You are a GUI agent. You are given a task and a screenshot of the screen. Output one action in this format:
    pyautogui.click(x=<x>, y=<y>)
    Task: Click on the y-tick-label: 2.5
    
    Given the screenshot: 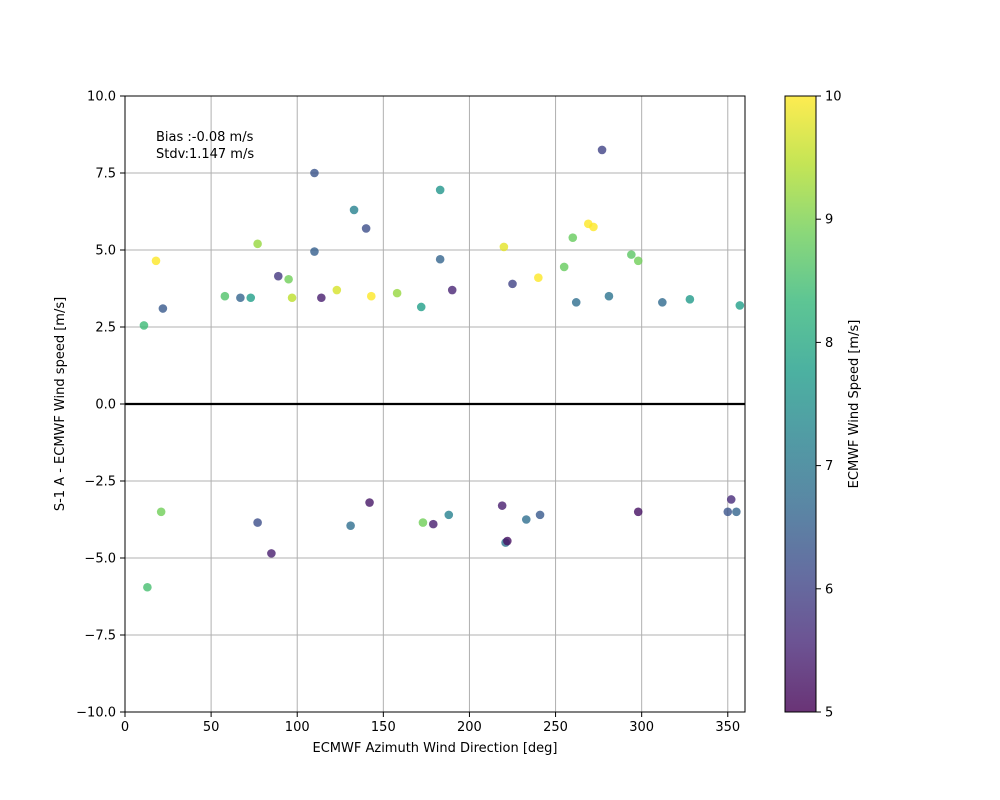 What is the action you would take?
    pyautogui.click(x=105, y=328)
    